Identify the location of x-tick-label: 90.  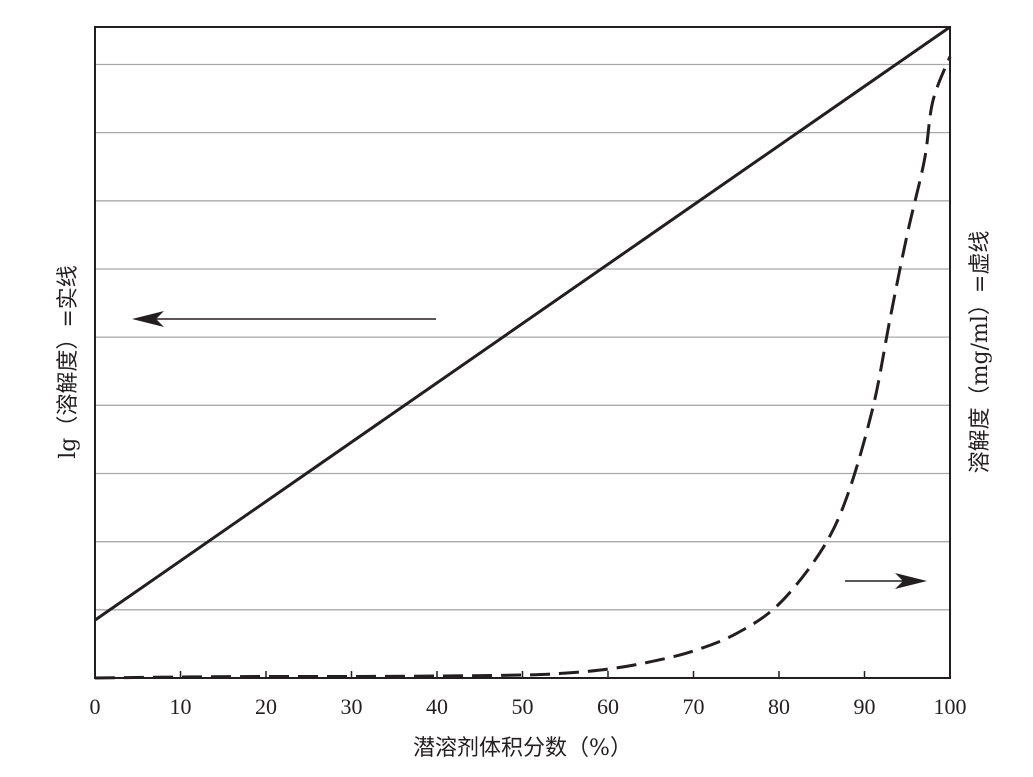
(865, 706).